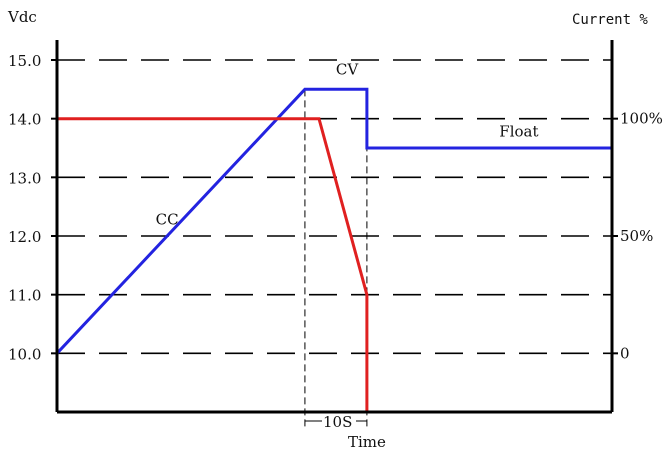 This screenshot has height=452, width=665. I want to click on left-tick-label-10.0: 10.0, so click(24, 354).